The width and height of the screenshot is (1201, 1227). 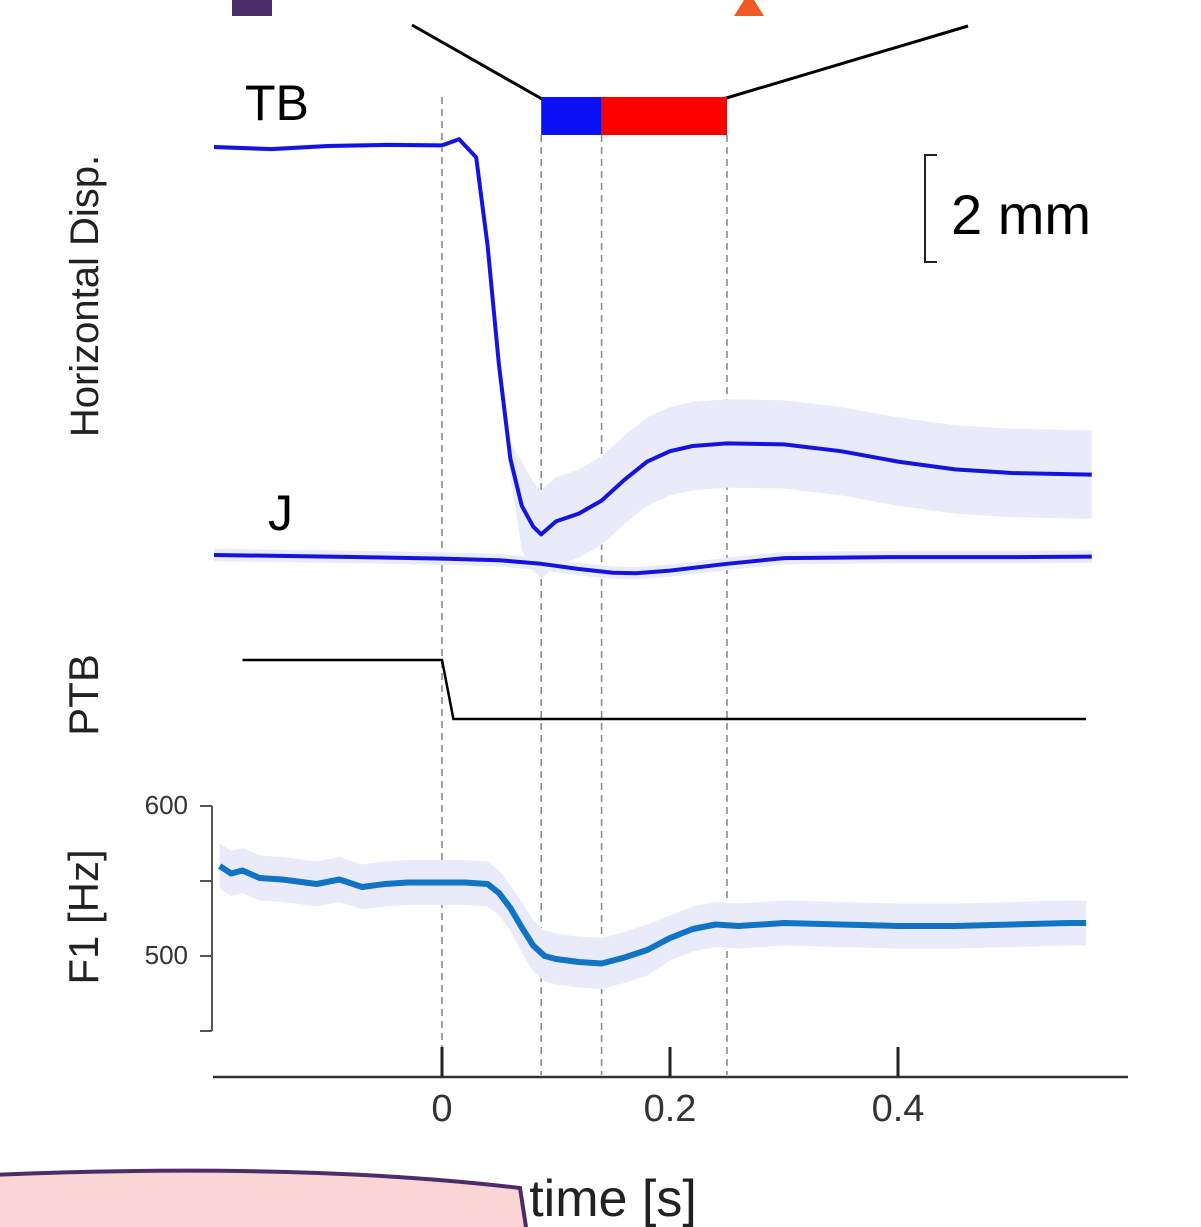 I want to click on top-purple-square, so click(x=252, y=8).